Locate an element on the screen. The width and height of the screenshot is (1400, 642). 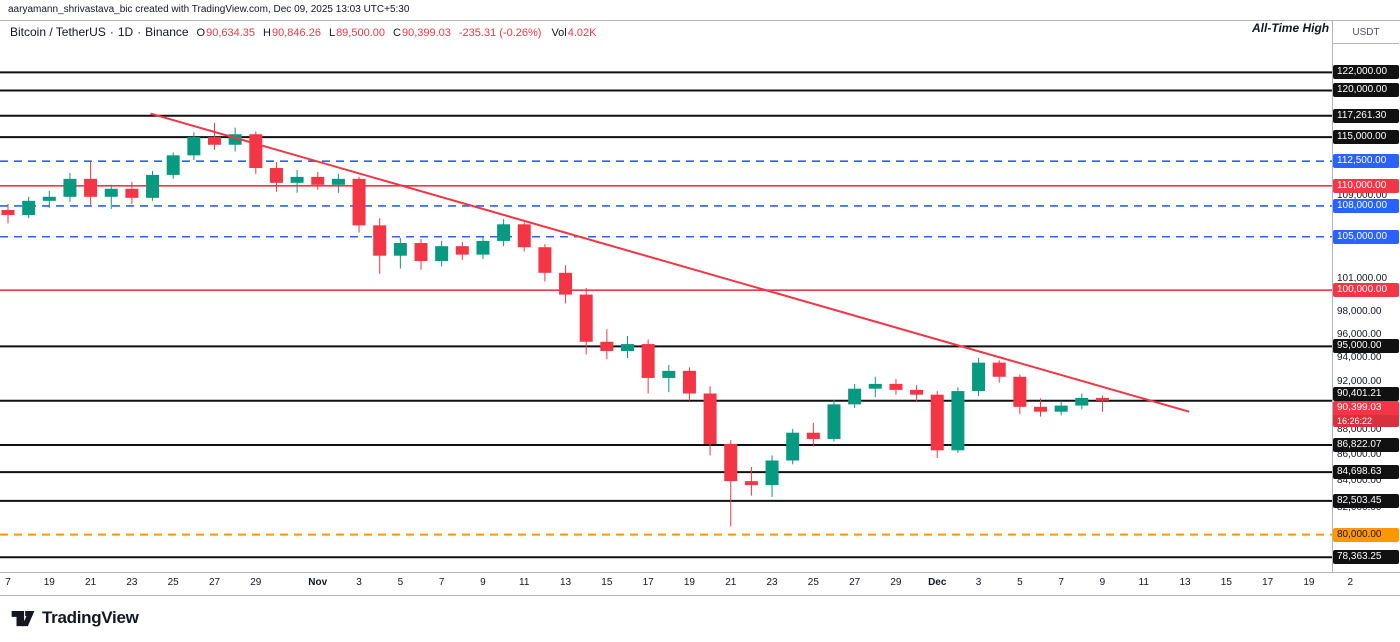
open-value: 90,634.35 is located at coordinates (231, 33).